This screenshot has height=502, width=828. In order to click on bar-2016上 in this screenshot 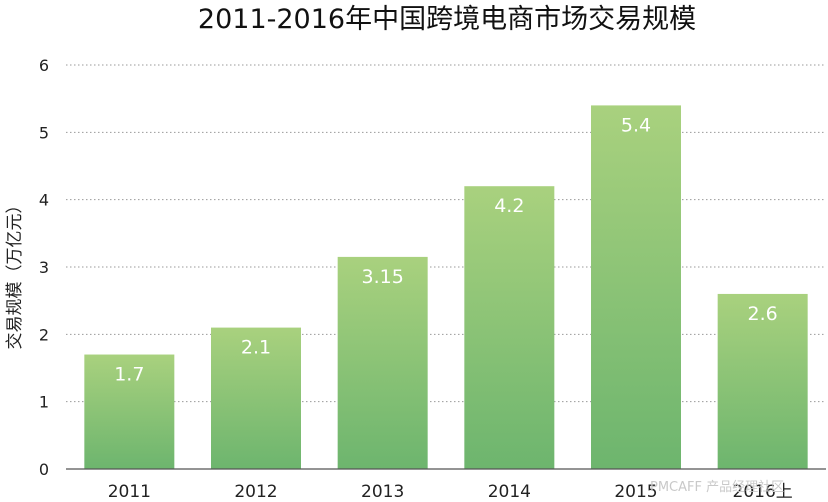, I will do `click(762, 381)`.